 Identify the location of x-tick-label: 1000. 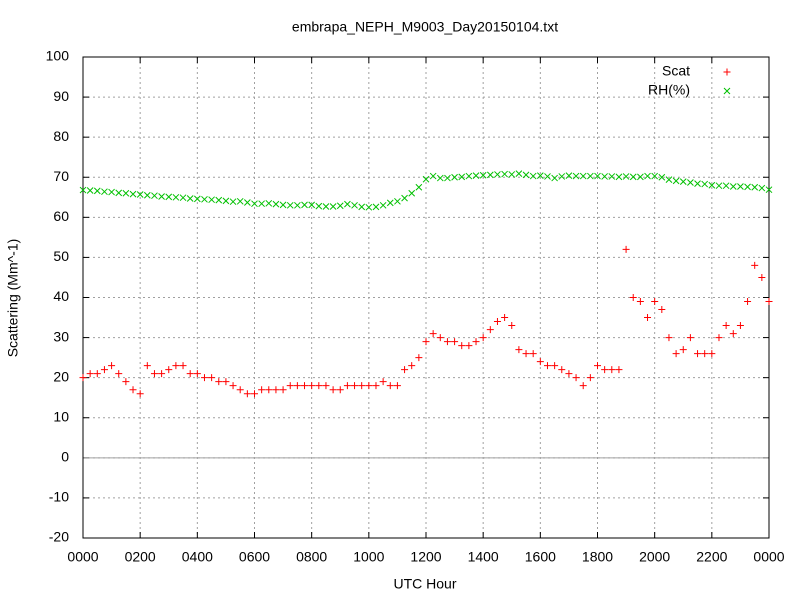
(368, 557).